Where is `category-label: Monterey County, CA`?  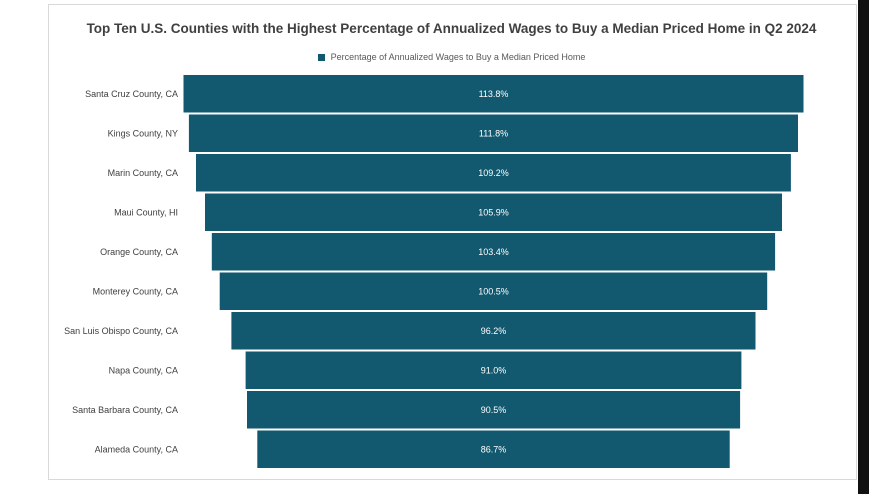 category-label: Monterey County, CA is located at coordinates (135, 291).